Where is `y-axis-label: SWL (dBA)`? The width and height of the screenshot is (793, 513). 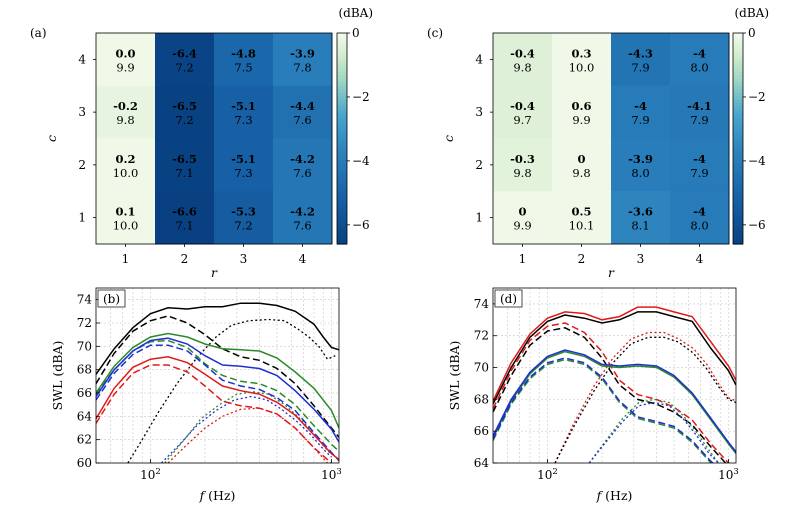 y-axis-label: SWL (dBA) is located at coordinates (454, 376).